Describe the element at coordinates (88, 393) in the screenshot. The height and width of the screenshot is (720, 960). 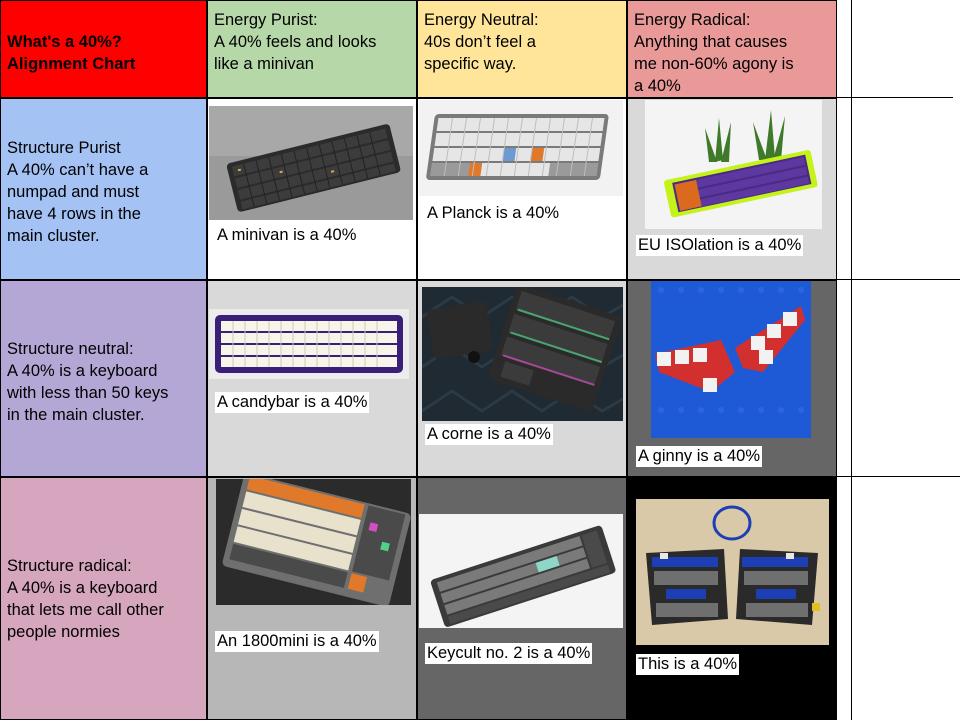
I see `row-description: with less than 50 keys` at that location.